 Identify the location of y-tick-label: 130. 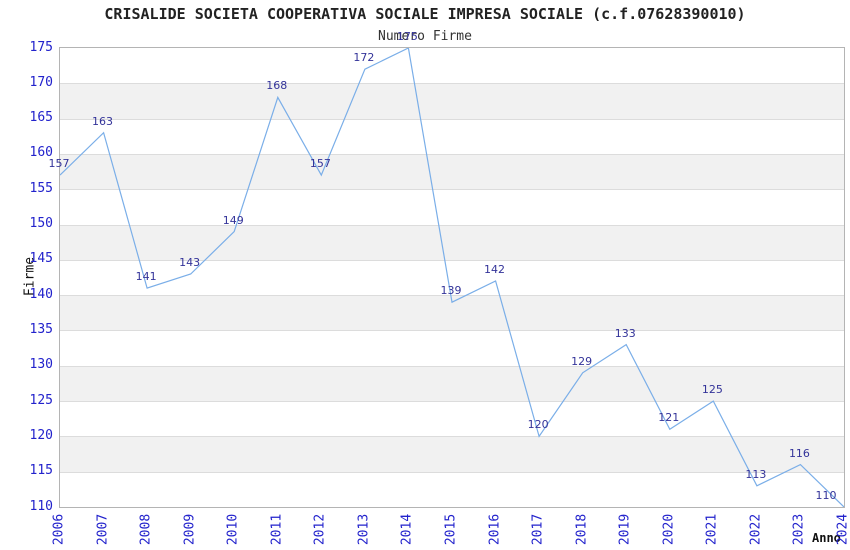
(41, 365).